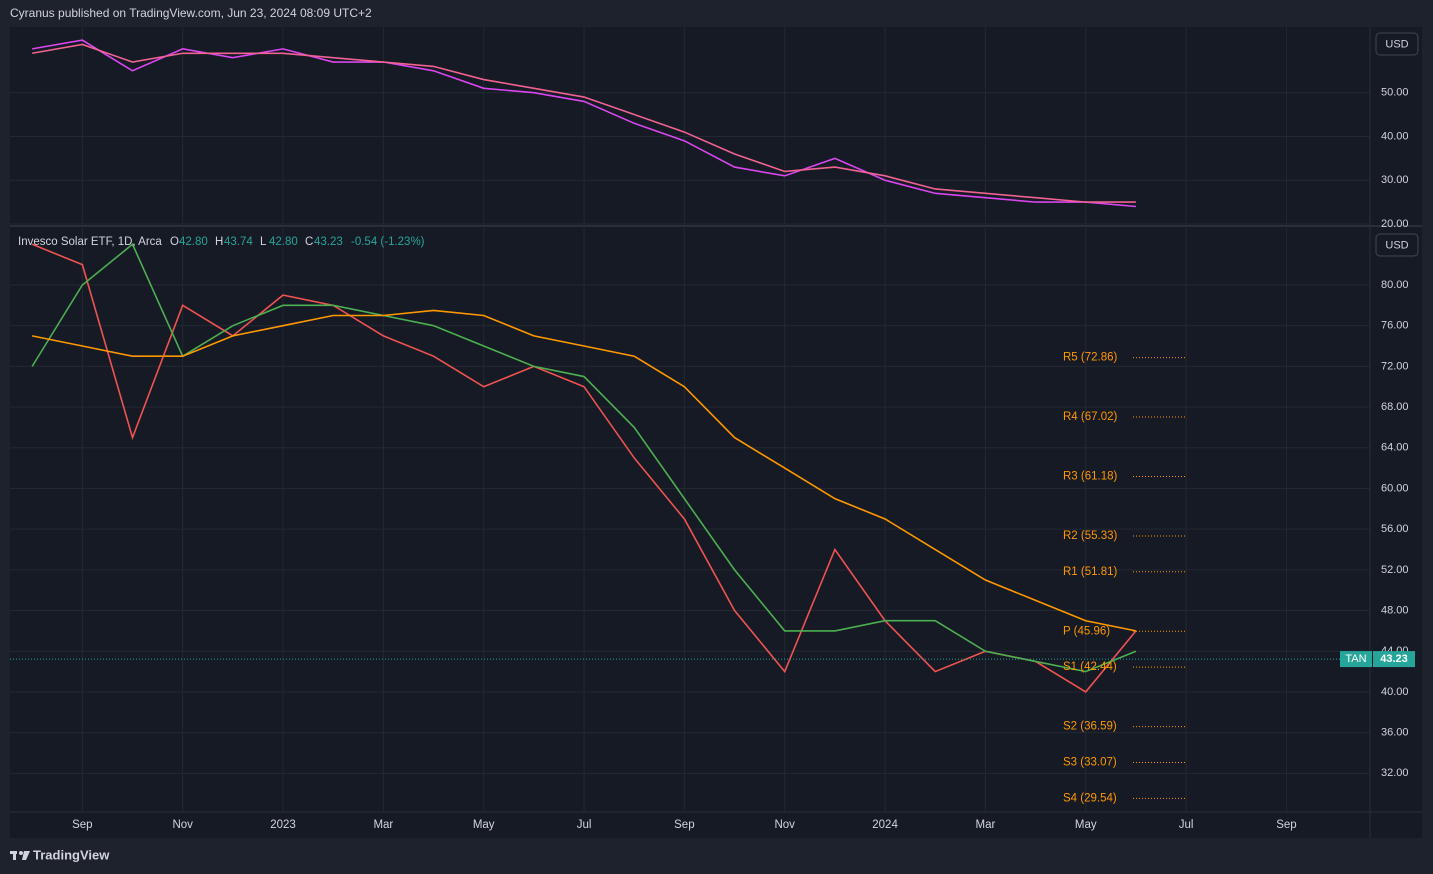 This screenshot has width=1433, height=874. I want to click on x-tick-label: 2023, so click(283, 825).